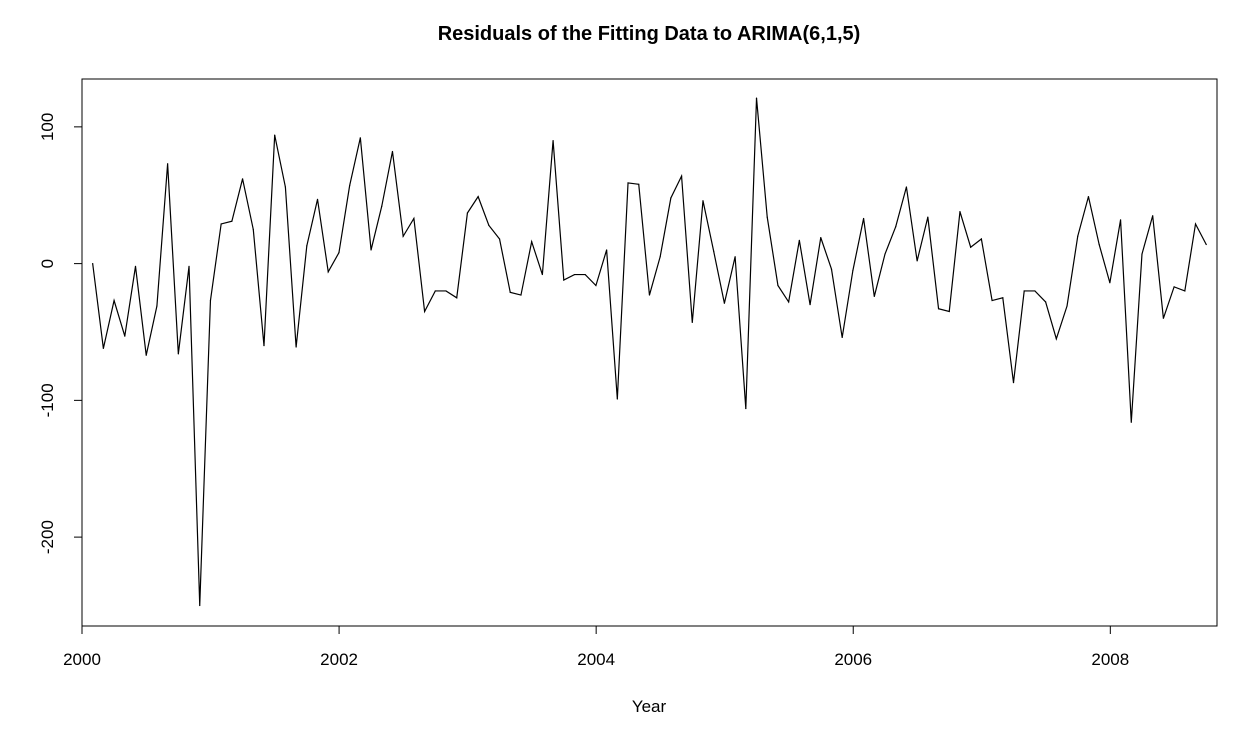 The image size is (1257, 733). What do you see at coordinates (82, 659) in the screenshot?
I see `x-tick-label: 2000` at bounding box center [82, 659].